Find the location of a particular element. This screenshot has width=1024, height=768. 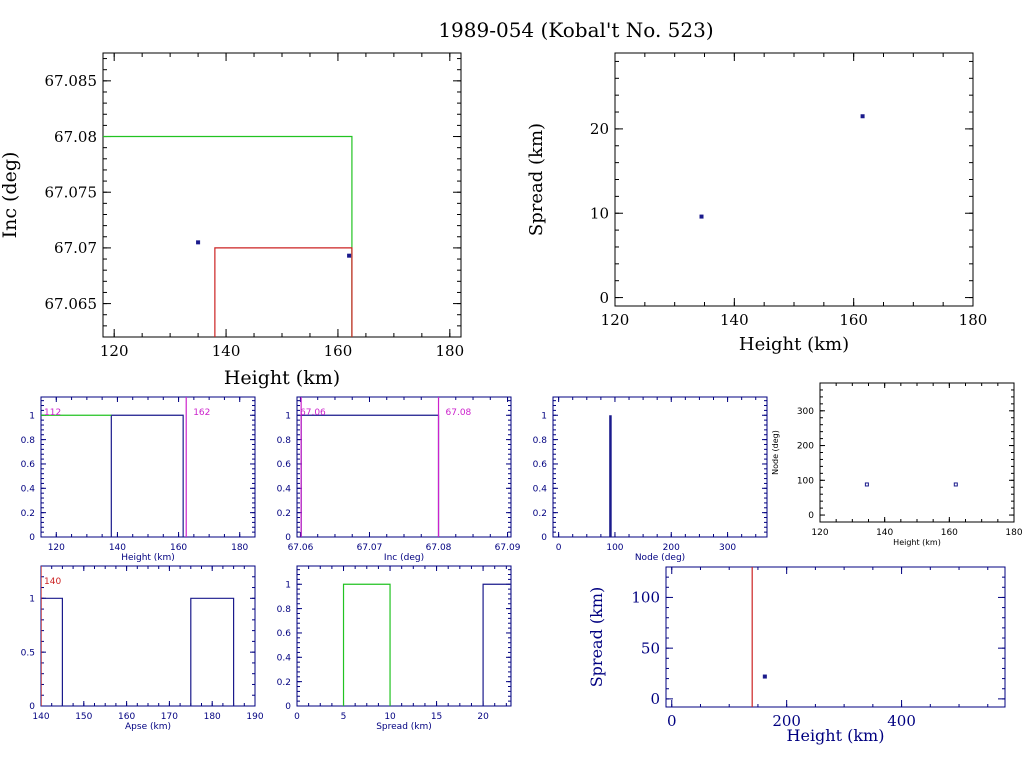

annotation-label: 67.06 is located at coordinates (313, 413).